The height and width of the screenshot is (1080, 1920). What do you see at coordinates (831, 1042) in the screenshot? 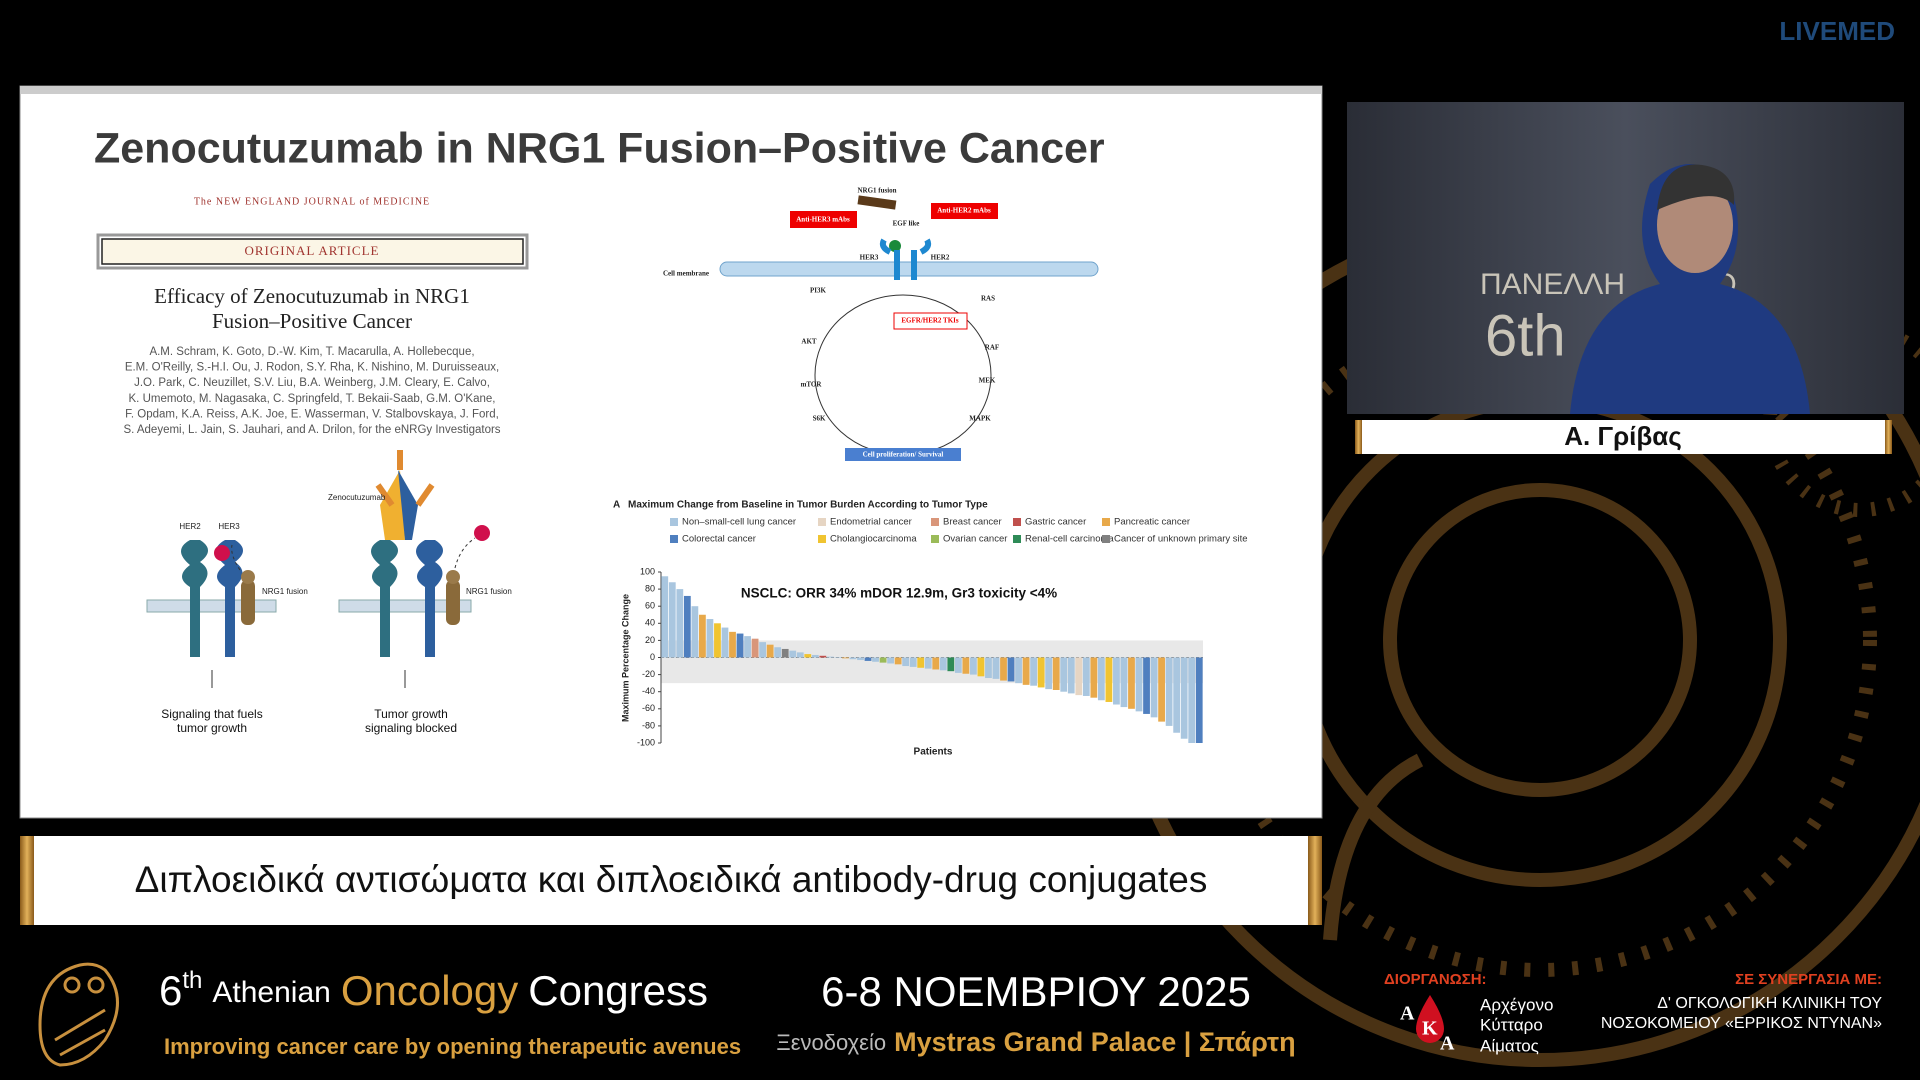
I see `venue-pre: Ξενοδοχείο` at bounding box center [831, 1042].